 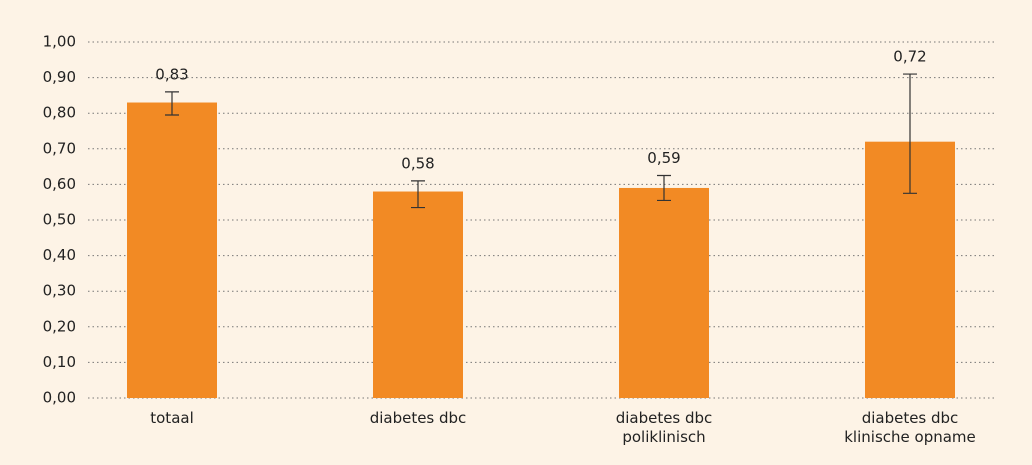 I want to click on value-label: 0,72, so click(x=909, y=57).